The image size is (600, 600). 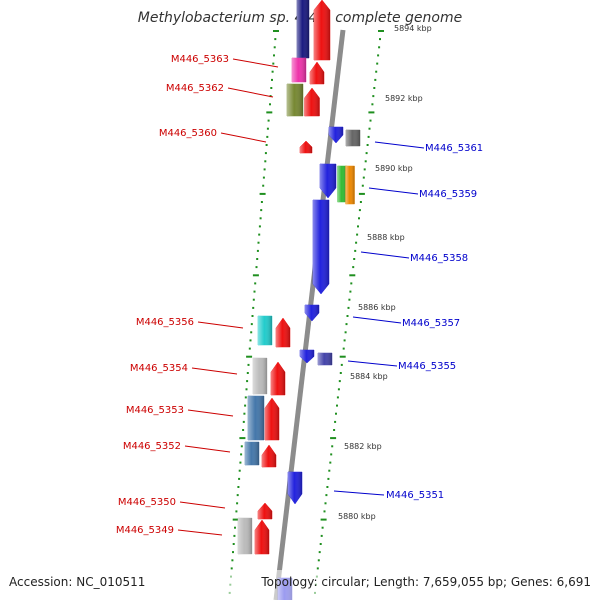 What do you see at coordinates (349, 312) in the screenshot?
I see `right-dotted-ring` at bounding box center [349, 312].